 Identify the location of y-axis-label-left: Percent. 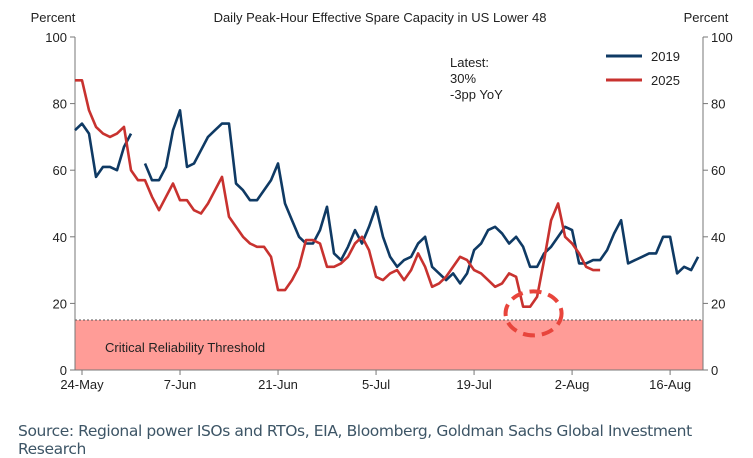
(53, 17).